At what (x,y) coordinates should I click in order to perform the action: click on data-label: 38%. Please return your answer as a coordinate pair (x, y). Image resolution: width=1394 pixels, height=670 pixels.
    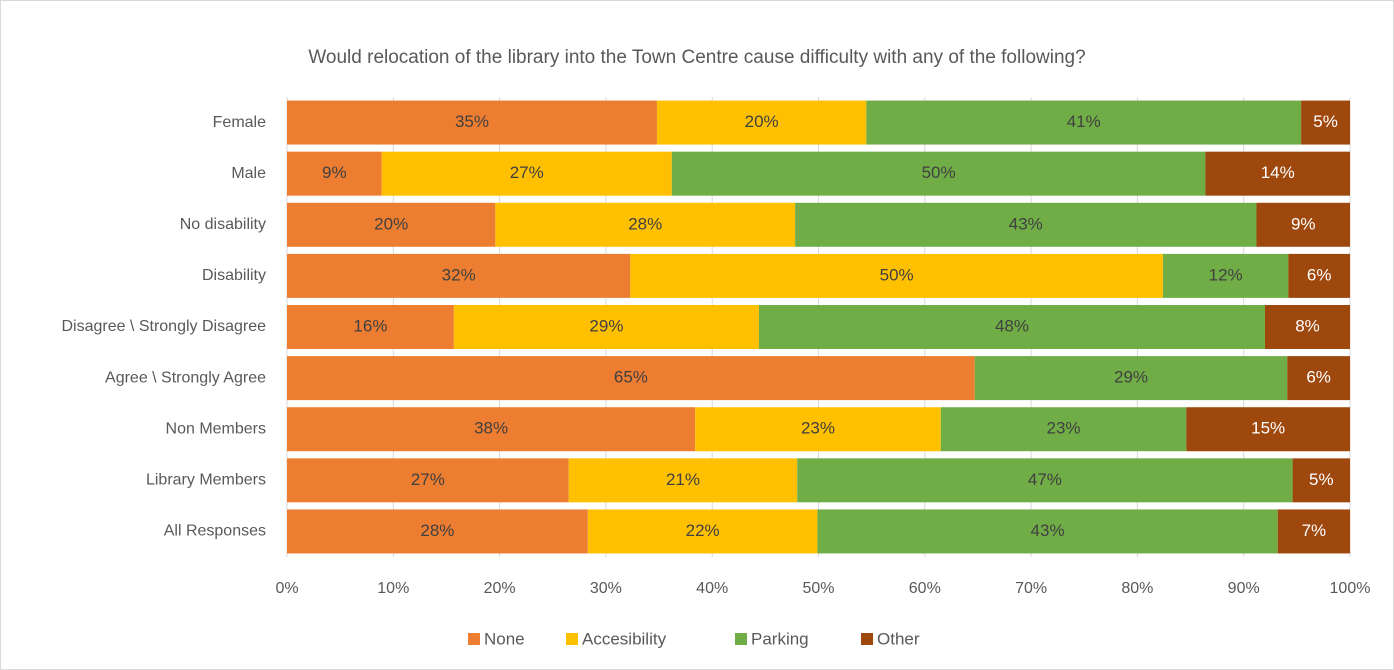
    Looking at the image, I should click on (491, 428).